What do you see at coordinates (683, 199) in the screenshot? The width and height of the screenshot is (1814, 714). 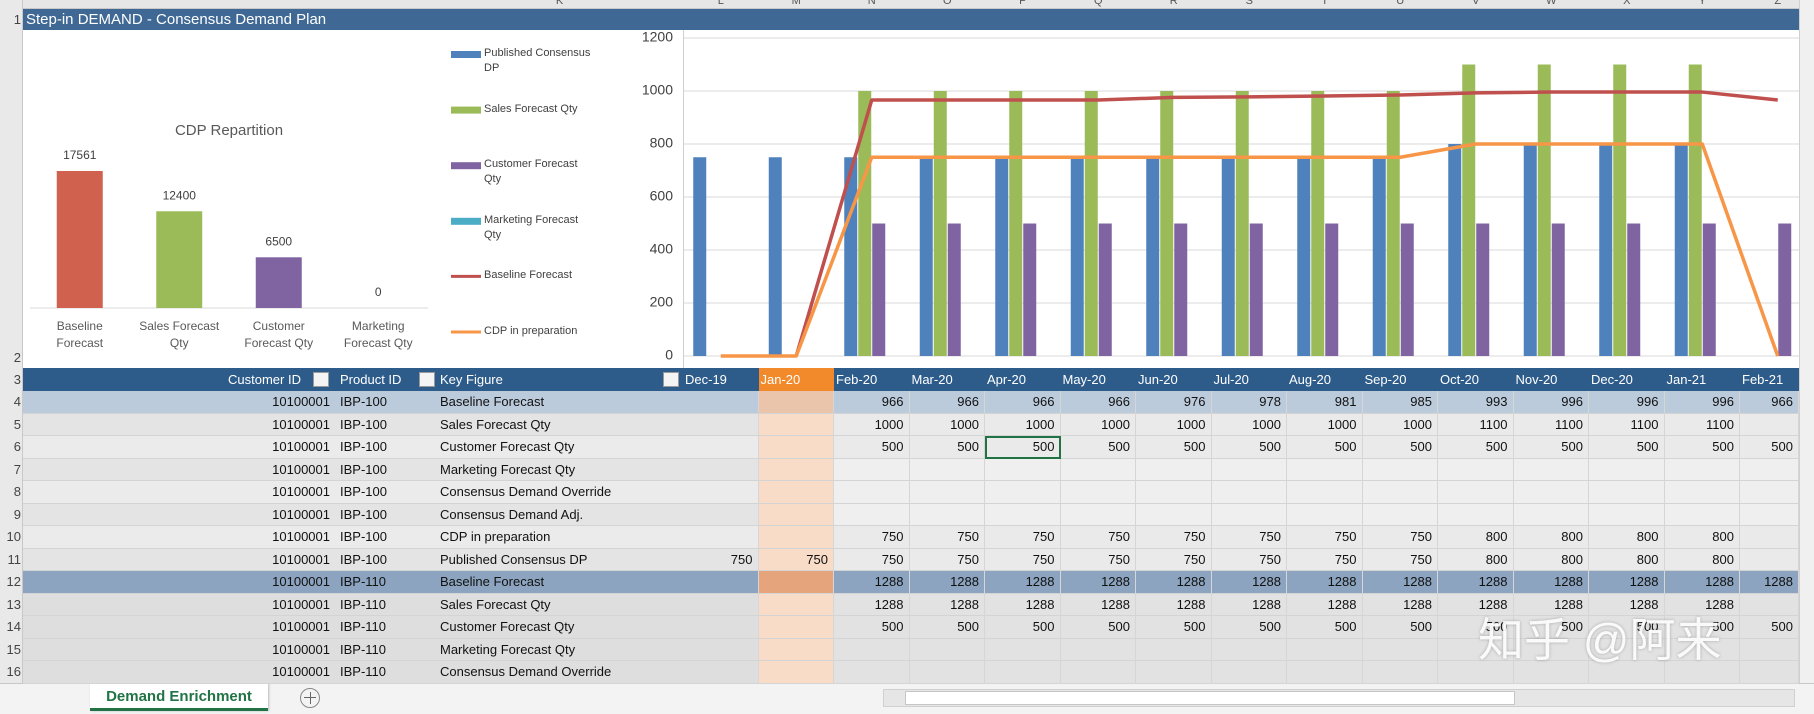 I see `chart-separator` at bounding box center [683, 199].